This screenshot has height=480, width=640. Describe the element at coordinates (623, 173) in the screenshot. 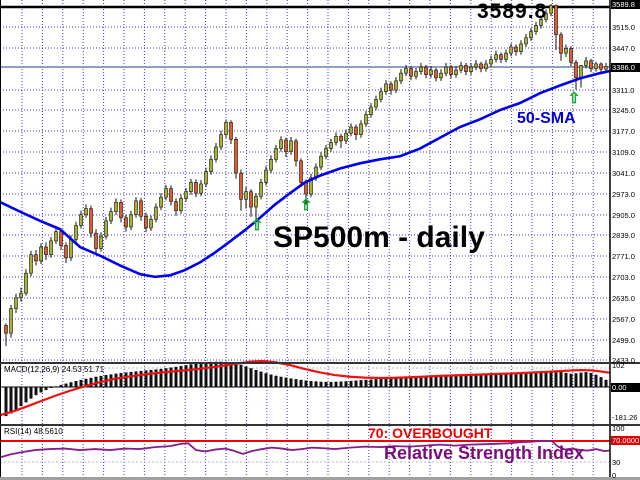

I see `price-axis-label: 3041.0` at that location.